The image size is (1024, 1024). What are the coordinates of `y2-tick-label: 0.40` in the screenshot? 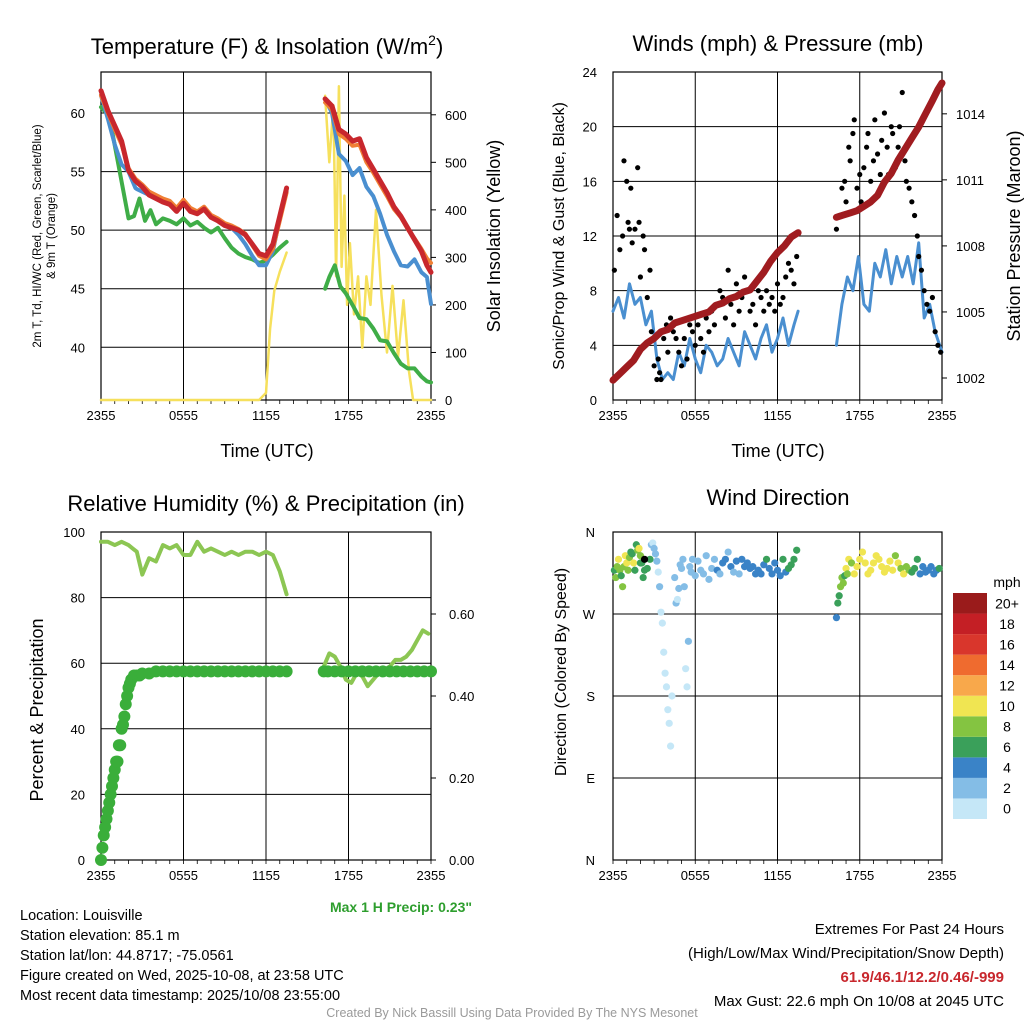 It's located at (461, 696).